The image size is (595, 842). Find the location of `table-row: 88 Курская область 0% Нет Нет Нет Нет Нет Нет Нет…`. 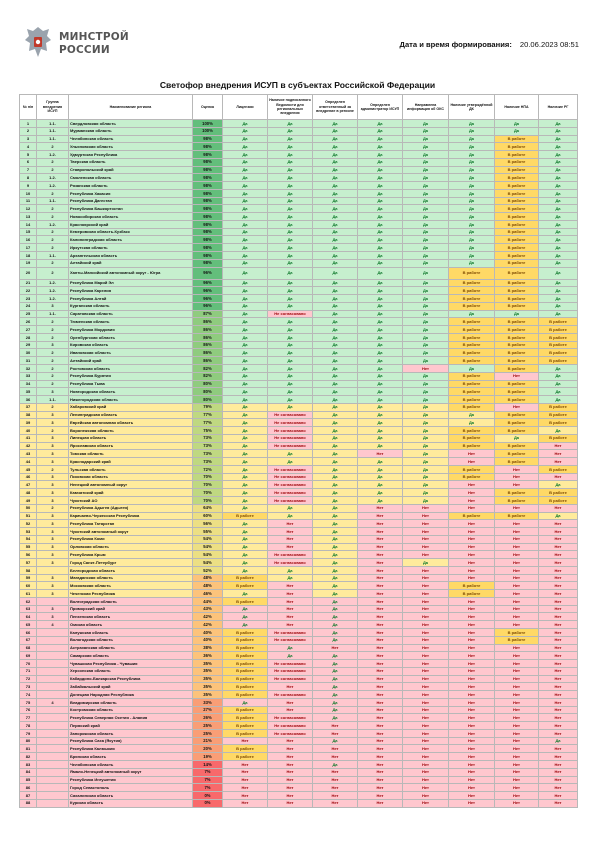

table-row: 88 Курская область 0% Нет Нет Нет Нет Нет Нет Нет… is located at coordinates (298, 803).